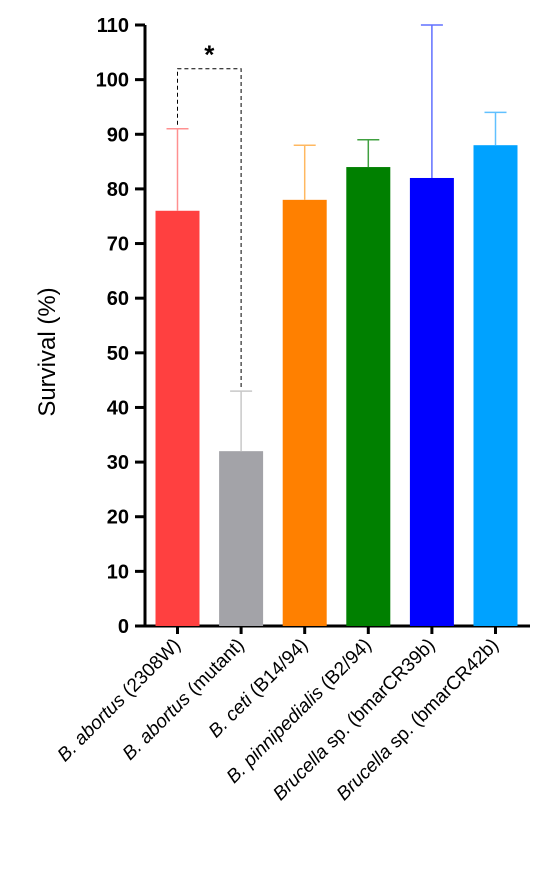 The height and width of the screenshot is (895, 550). What do you see at coordinates (118, 190) in the screenshot?
I see `y-tick-label: 80` at bounding box center [118, 190].